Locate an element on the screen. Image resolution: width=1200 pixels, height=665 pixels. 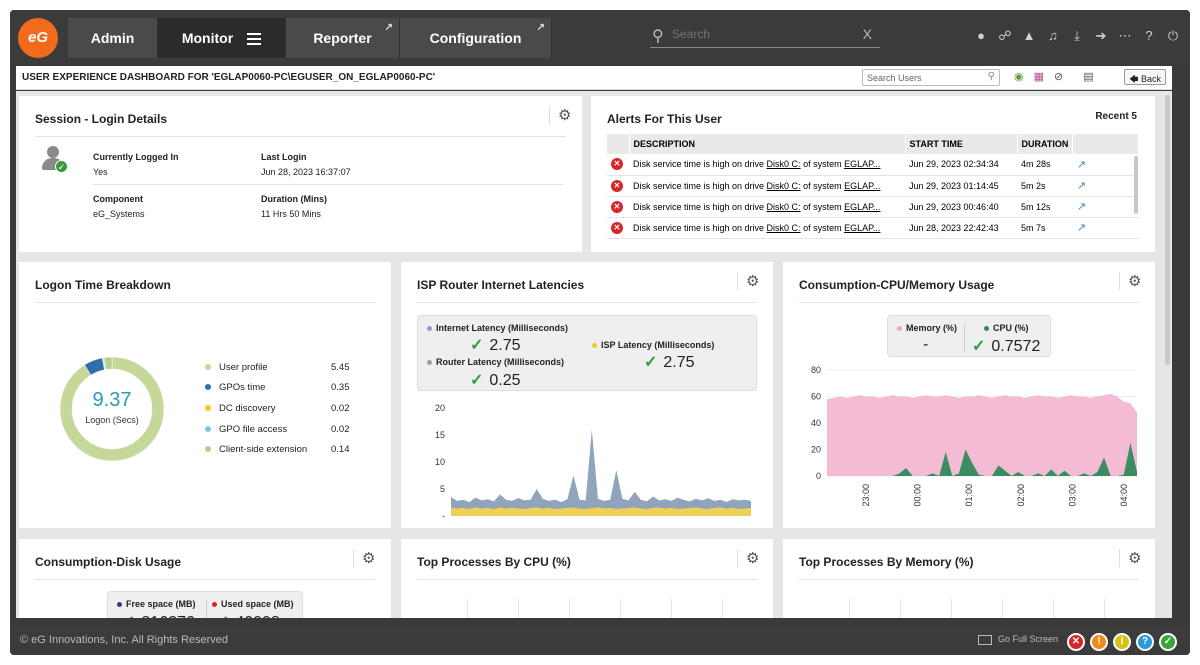
metric-label: Used space (MB) is located at coordinates (253, 604).